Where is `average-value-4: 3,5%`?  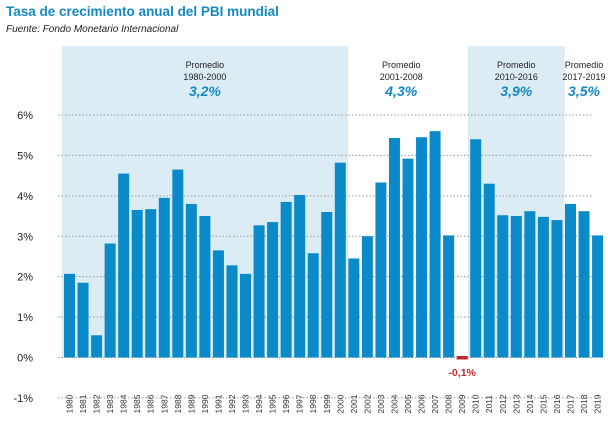
average-value-4: 3,5% is located at coordinates (584, 91).